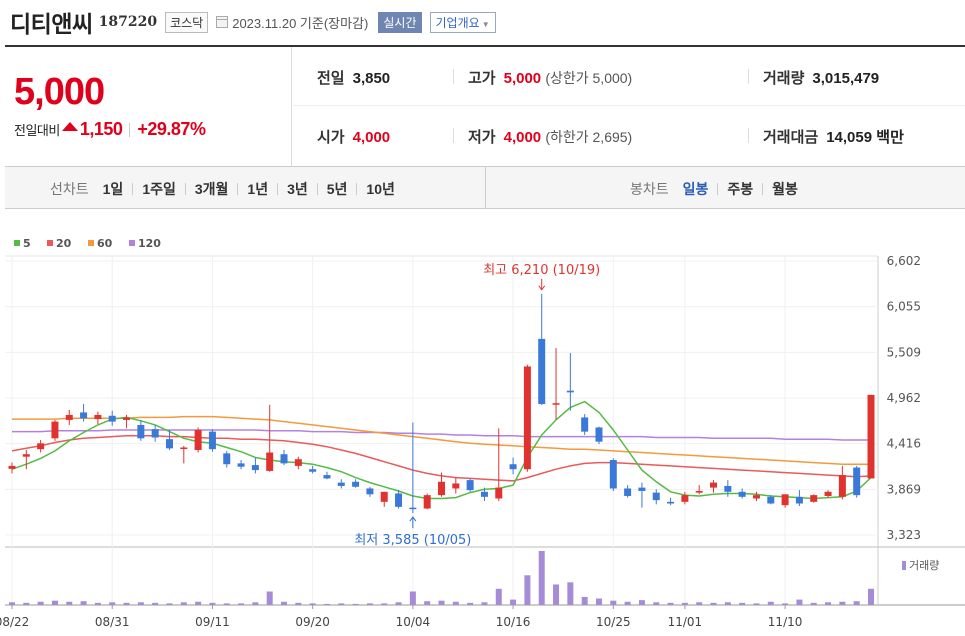  What do you see at coordinates (187, 22) in the screenshot?
I see `market-badge: 코스닥` at bounding box center [187, 22].